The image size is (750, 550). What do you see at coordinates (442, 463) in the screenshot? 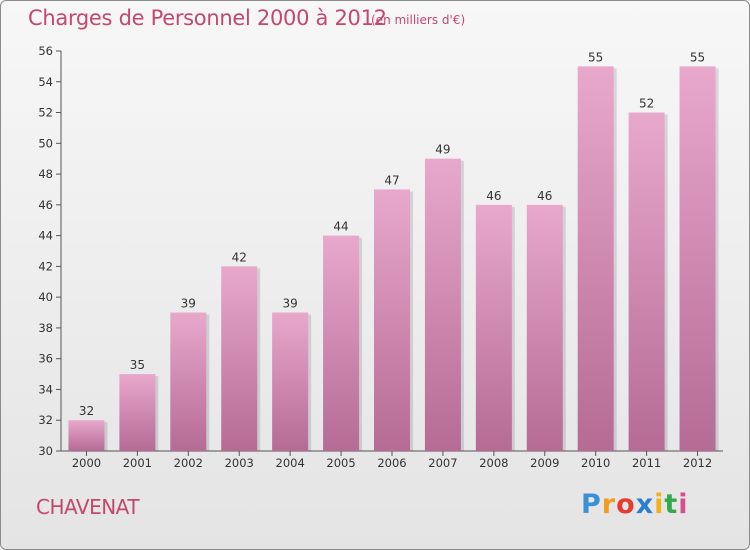
I see `x-tick-label-2007: 2007` at bounding box center [442, 463].